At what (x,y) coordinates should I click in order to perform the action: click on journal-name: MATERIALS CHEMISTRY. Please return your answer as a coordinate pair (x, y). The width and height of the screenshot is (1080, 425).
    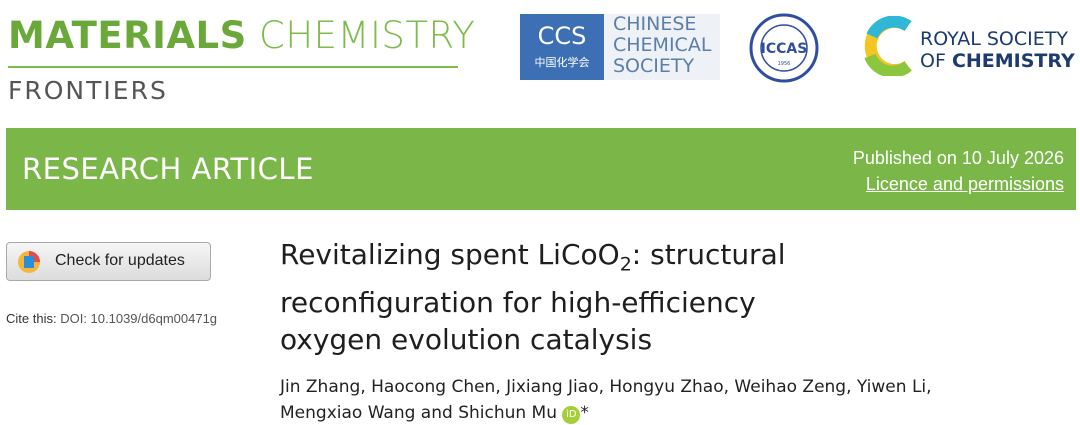
    Looking at the image, I should click on (241, 35).